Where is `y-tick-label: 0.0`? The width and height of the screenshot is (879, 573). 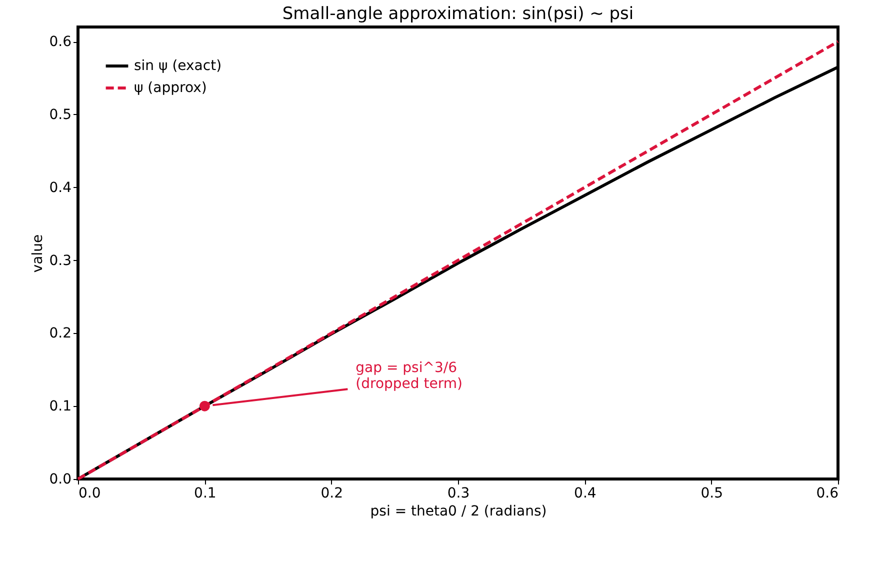 y-tick-label: 0.0 is located at coordinates (60, 480).